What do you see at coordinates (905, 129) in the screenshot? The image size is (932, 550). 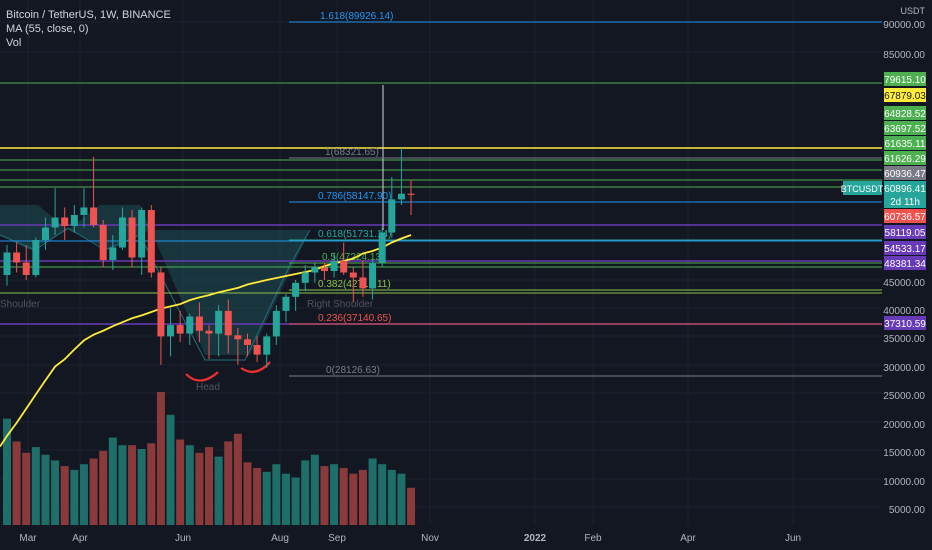 I see `price-label: 63697.52` at bounding box center [905, 129].